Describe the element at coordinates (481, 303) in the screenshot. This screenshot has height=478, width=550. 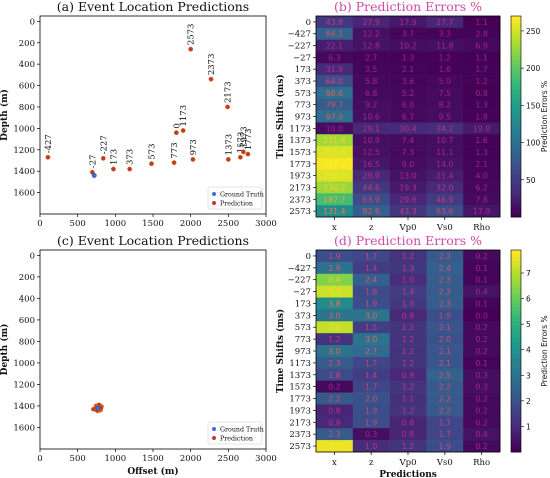
I see `cell-value-label: 0.1` at that location.